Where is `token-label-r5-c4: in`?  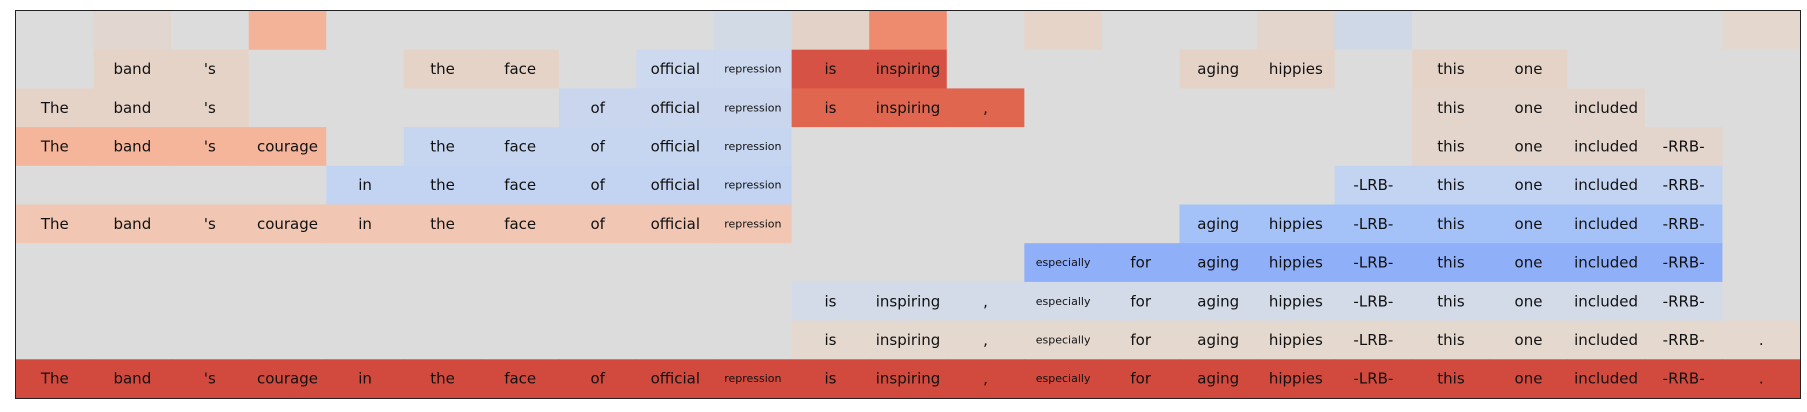
token-label-r5-c4: in is located at coordinates (365, 224).